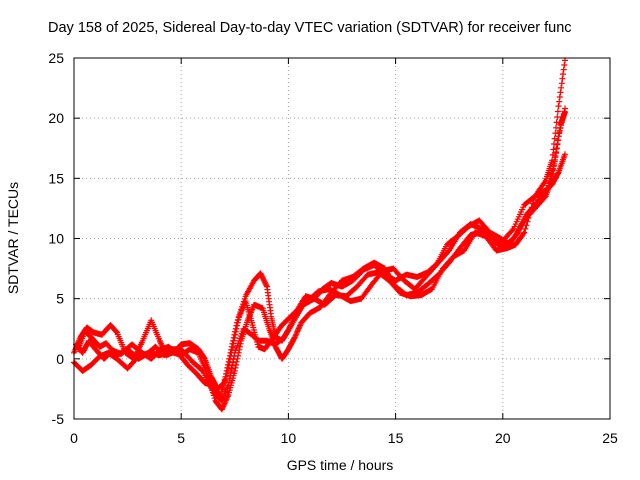 This screenshot has width=640, height=480. I want to click on x-tick-label: 25, so click(610, 438).